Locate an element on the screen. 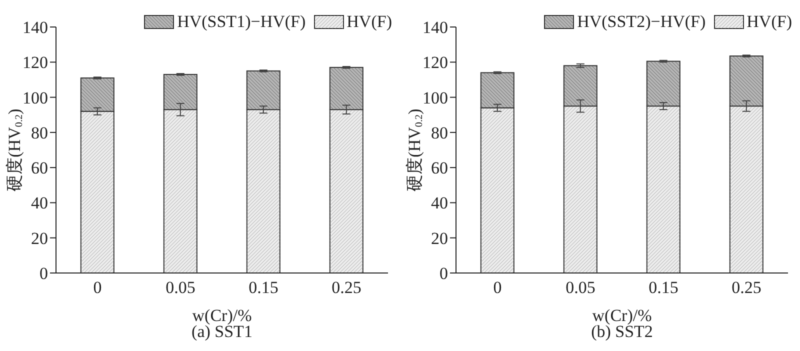  legend-label: HV(SST2)−HV(F) is located at coordinates (641, 22).